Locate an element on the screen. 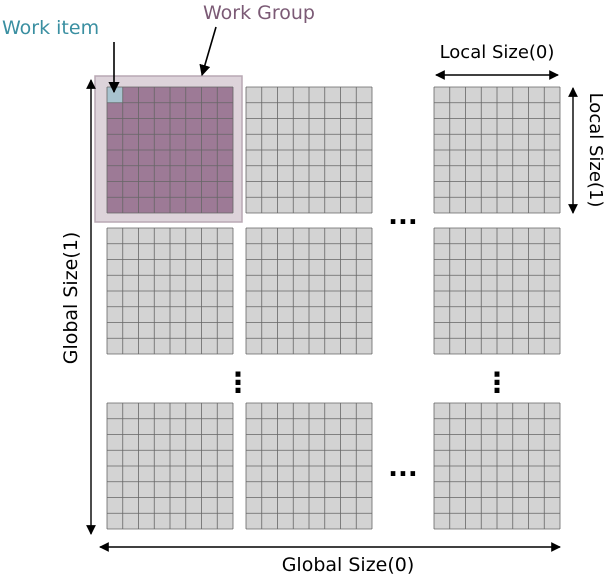 The image size is (610, 577). work-group-label: Work Group is located at coordinates (259, 13).